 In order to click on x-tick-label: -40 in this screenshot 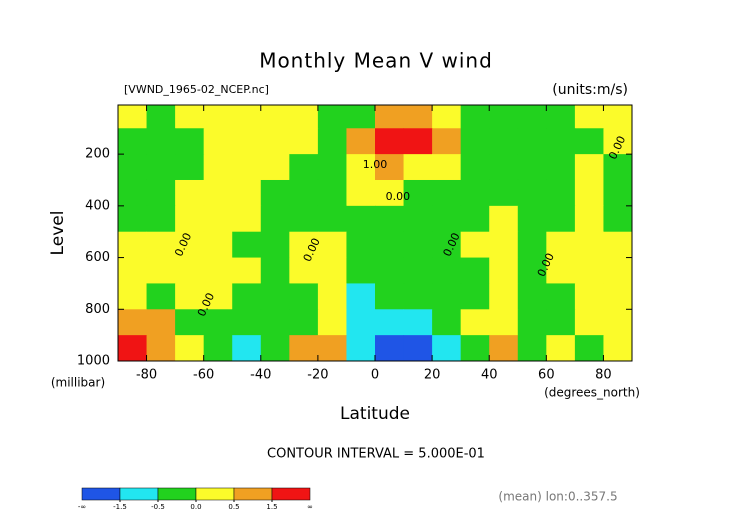, I will do `click(260, 375)`.